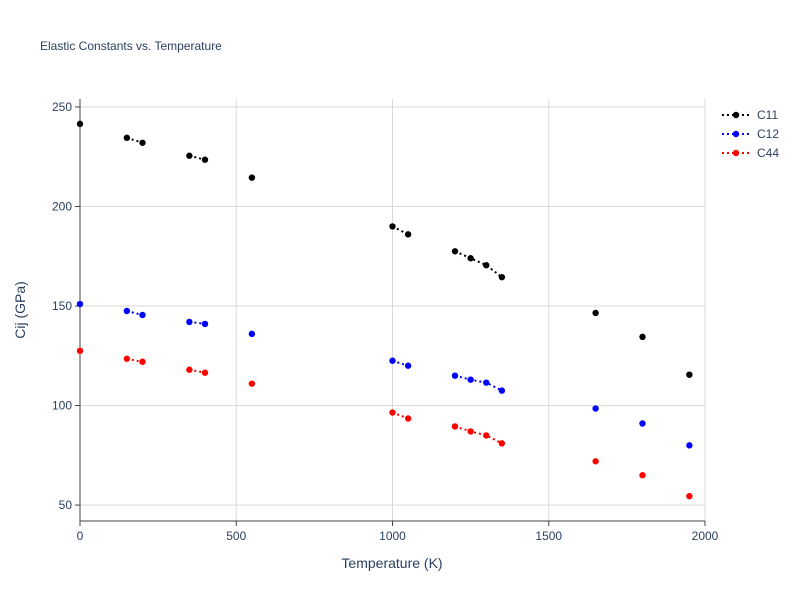 This screenshot has height=600, width=800. What do you see at coordinates (750, 115) in the screenshot?
I see `legend-item-c11: C11` at bounding box center [750, 115].